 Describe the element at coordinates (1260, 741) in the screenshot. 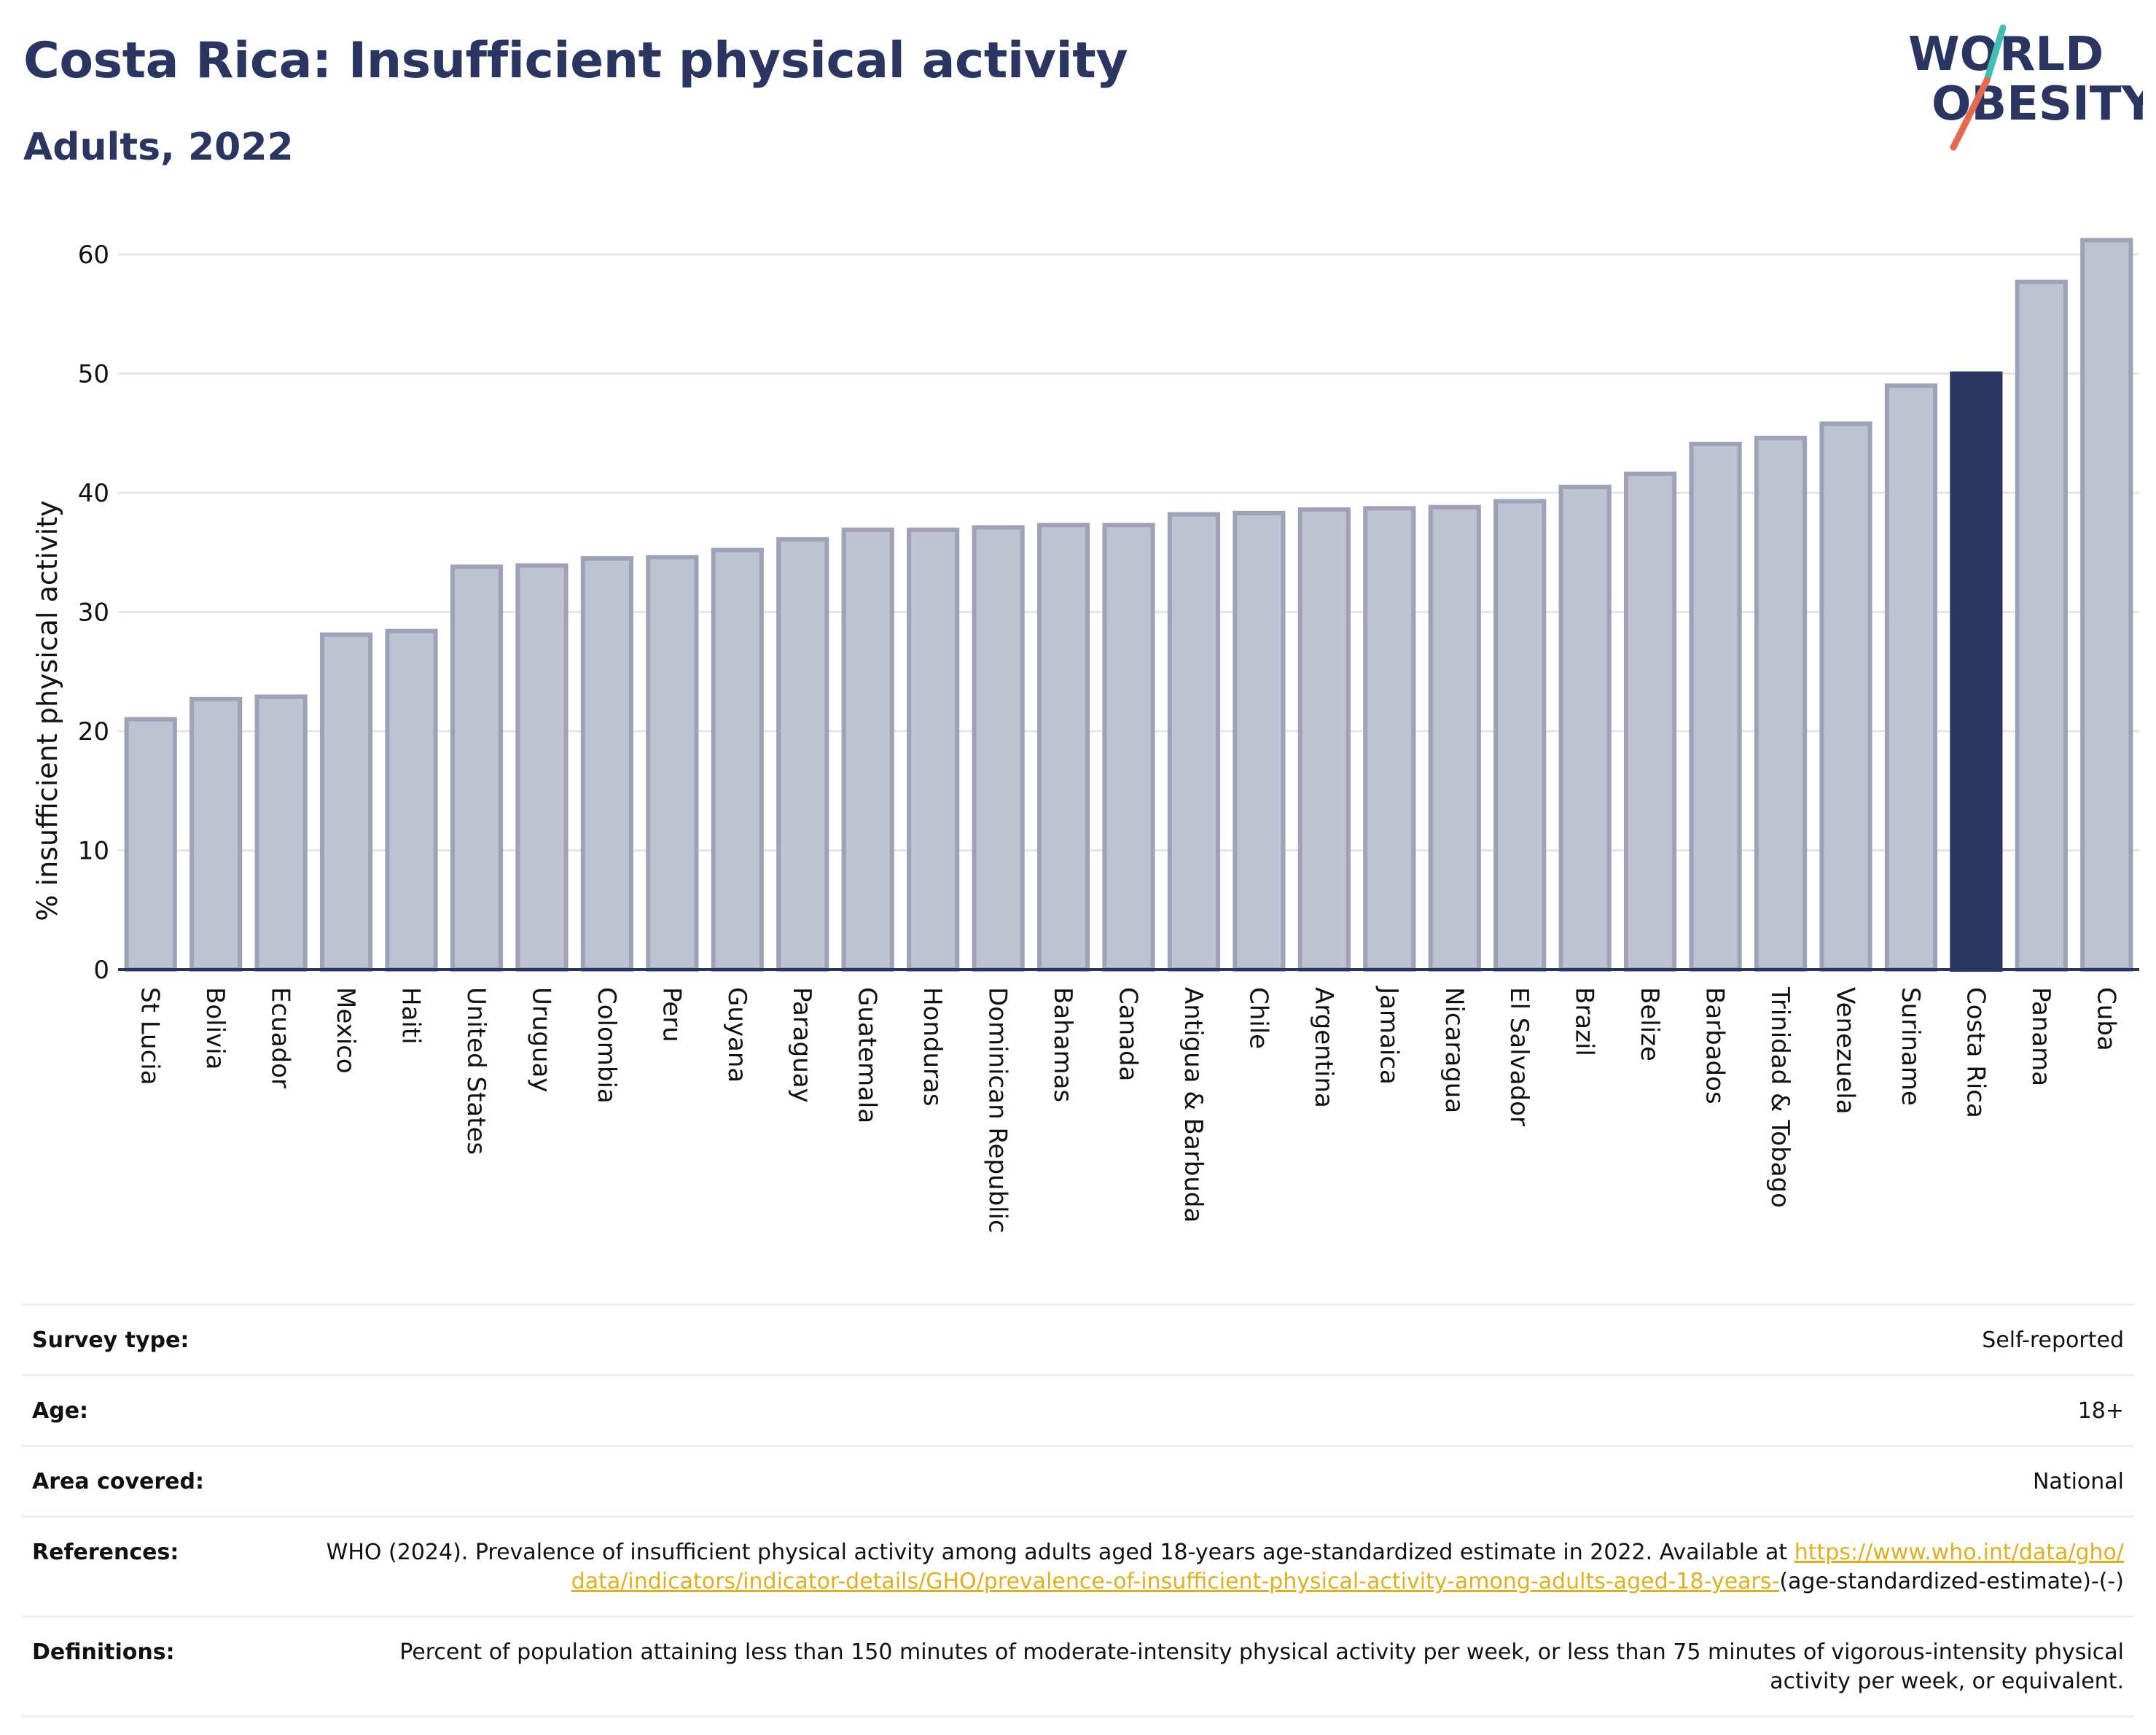

I see `bar-chile` at that location.